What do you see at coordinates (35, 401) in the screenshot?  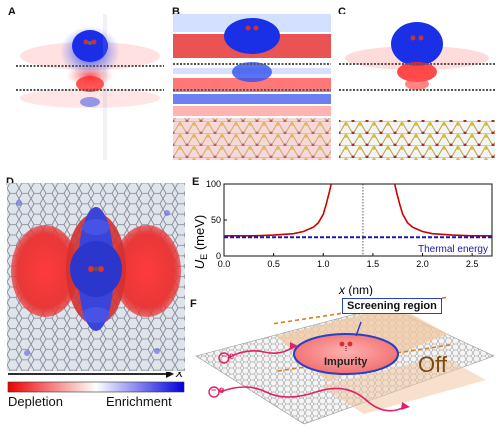 I see `colorbar-depletion-label: Depletion` at bounding box center [35, 401].